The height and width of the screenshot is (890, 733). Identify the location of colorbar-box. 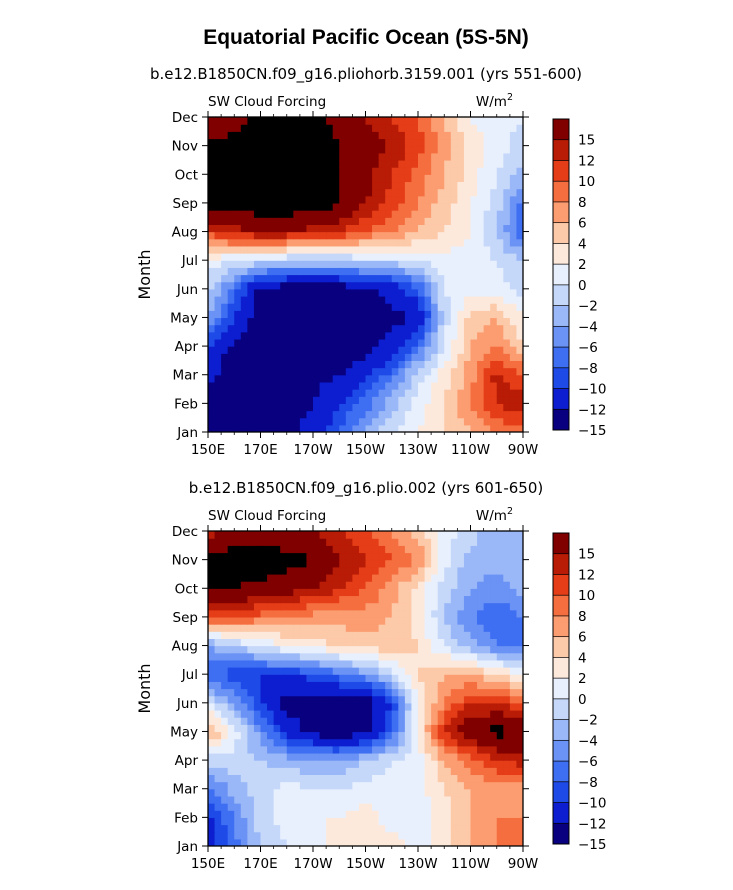
(561, 150).